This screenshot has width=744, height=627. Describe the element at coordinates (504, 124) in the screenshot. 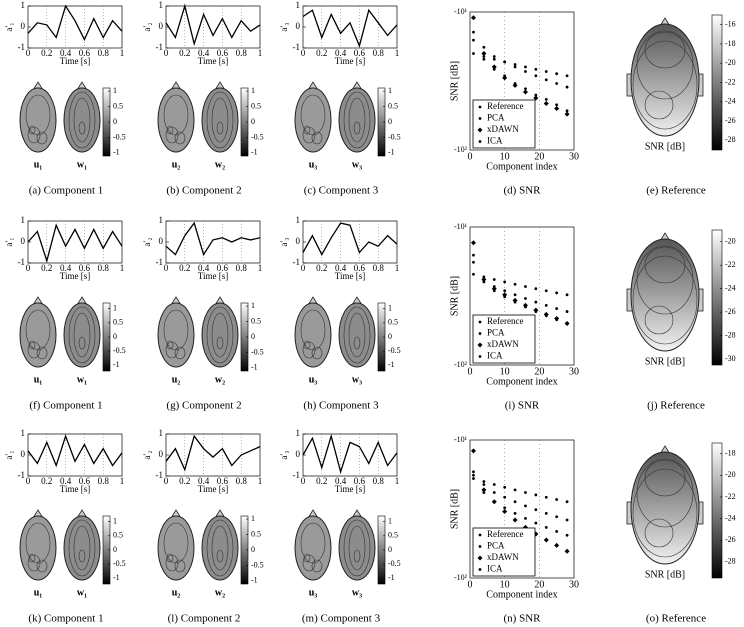

I see `legend-box` at that location.